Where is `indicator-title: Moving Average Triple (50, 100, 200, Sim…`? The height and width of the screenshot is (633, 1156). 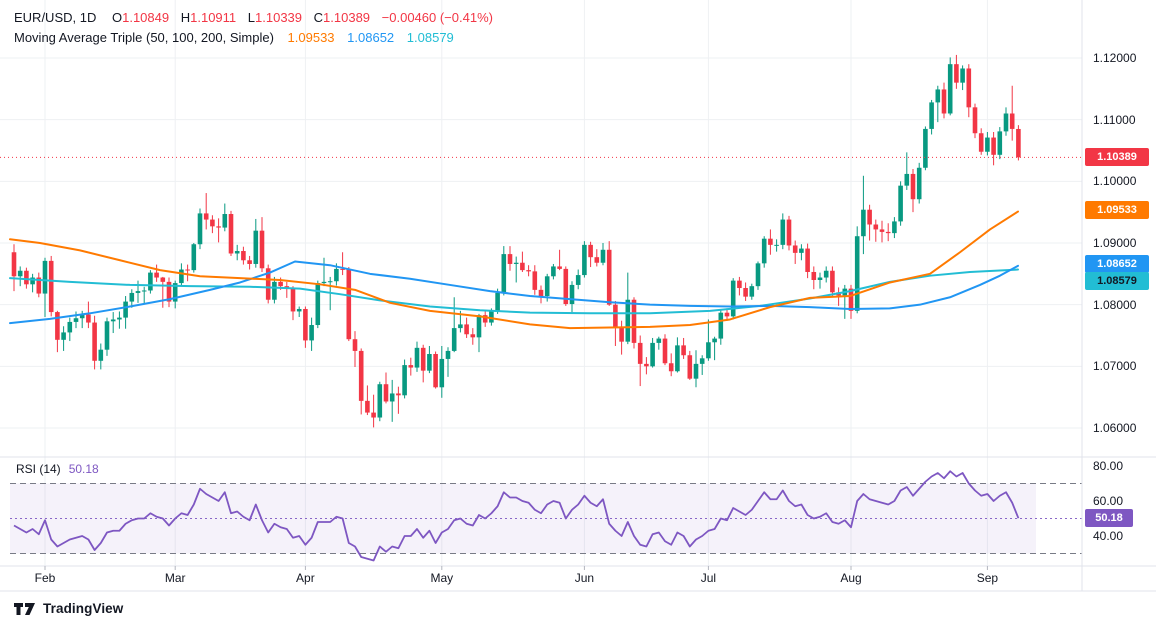 indicator-title: Moving Average Triple (50, 100, 200, Sim… is located at coordinates (144, 37).